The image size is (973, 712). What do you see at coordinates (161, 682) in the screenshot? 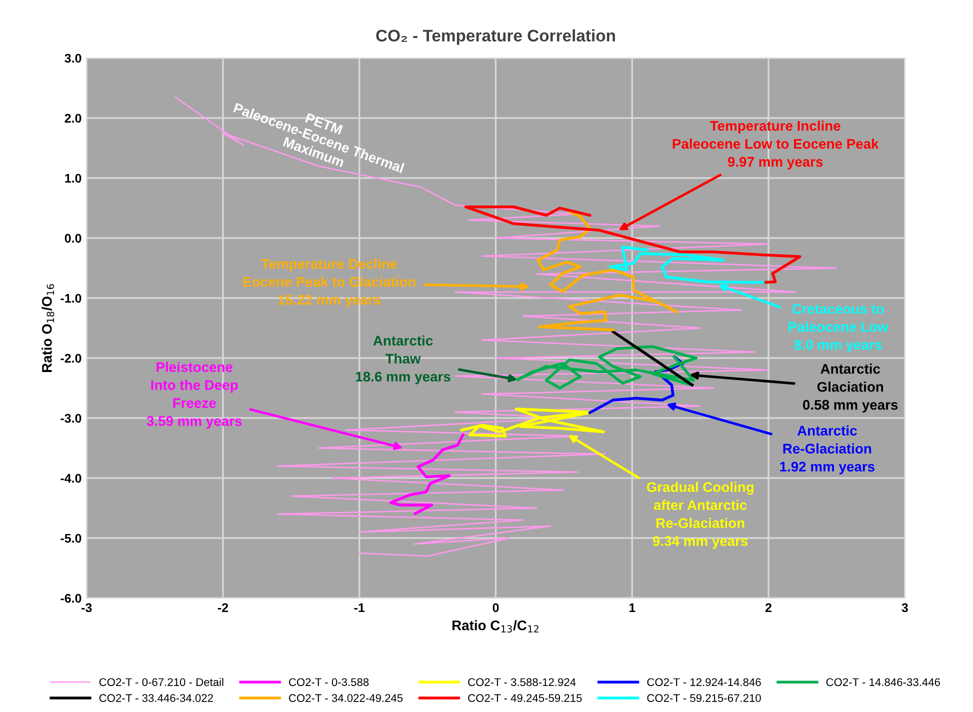
I see `legend-label: CO2-T - 0-67.210 - Detail` at bounding box center [161, 682].